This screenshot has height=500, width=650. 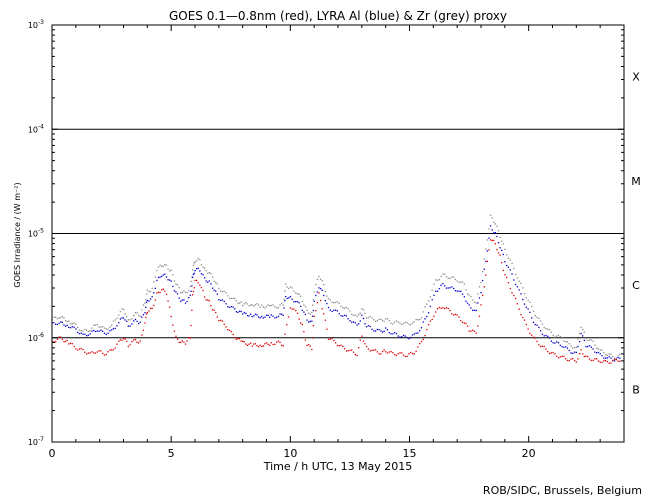 What do you see at coordinates (36, 337) in the screenshot?
I see `y-tick-label: 10-6` at bounding box center [36, 337].